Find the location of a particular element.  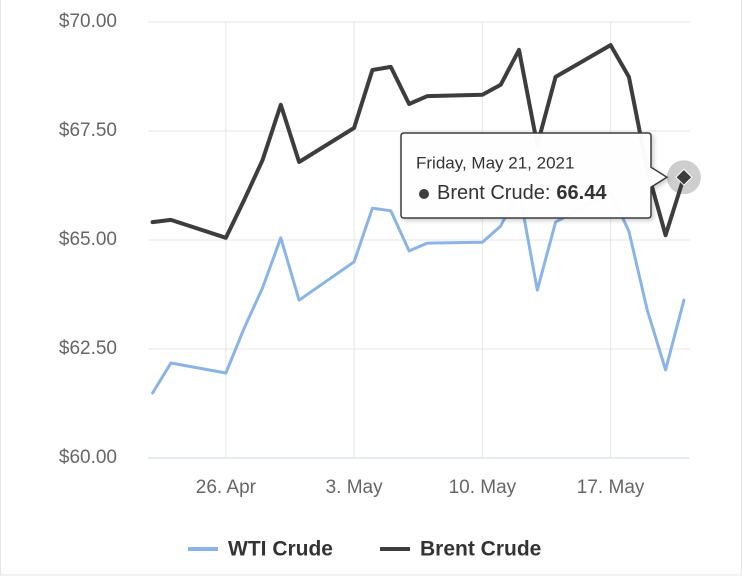

x-tick-label: 17. May is located at coordinates (611, 487).